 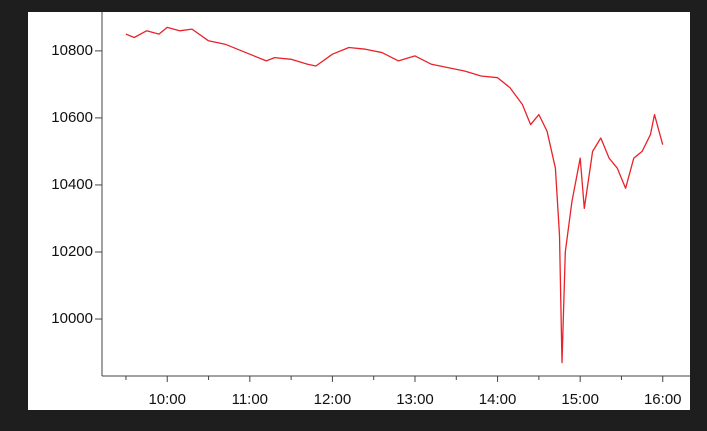 What do you see at coordinates (498, 399) in the screenshot?
I see `x-tick-label: 14:00` at bounding box center [498, 399].